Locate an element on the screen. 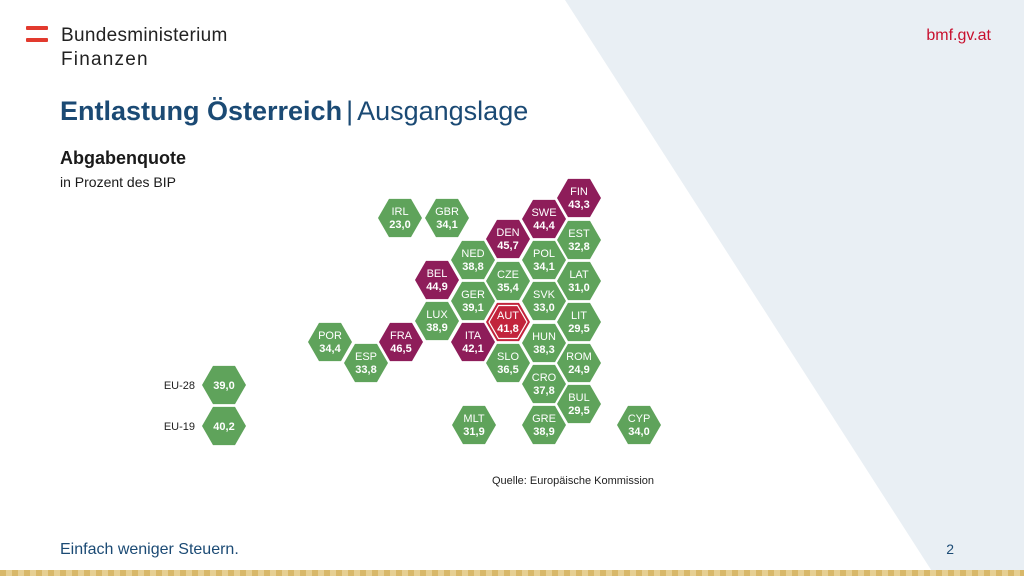 Image resolution: width=1024 pixels, height=576 pixels. hex-country-code: HUN is located at coordinates (544, 337).